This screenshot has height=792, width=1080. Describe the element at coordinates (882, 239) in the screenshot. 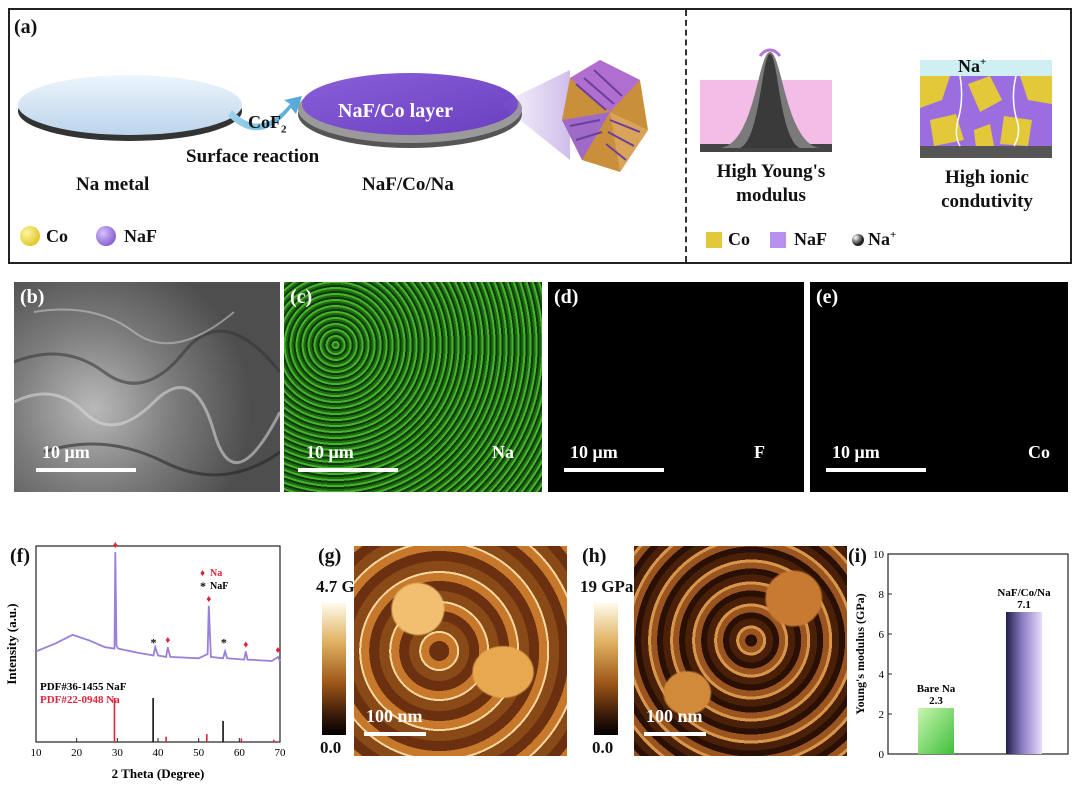

I see `na-ion-legend-label: Na+` at that location.